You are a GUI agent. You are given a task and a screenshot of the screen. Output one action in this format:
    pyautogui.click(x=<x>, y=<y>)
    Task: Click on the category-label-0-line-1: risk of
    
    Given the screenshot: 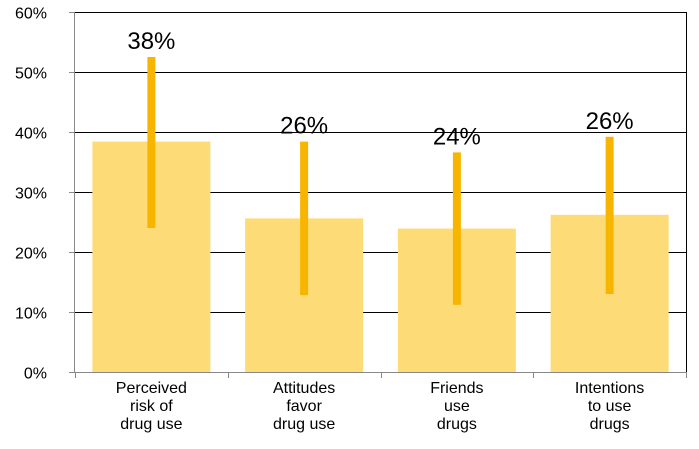 What is the action you would take?
    pyautogui.click(x=151, y=406)
    